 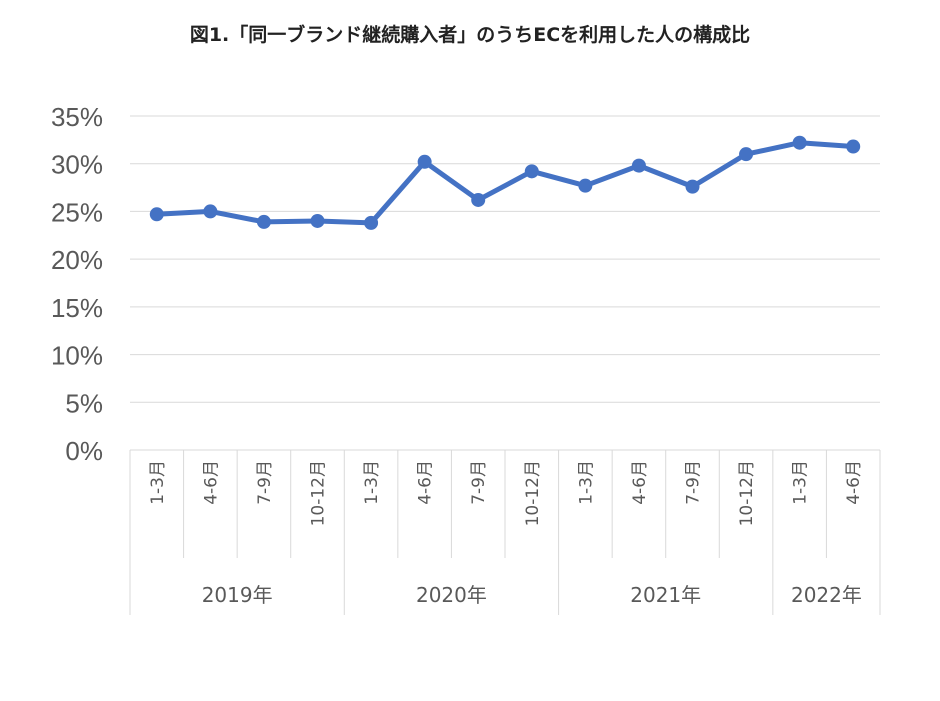 What do you see at coordinates (84, 451) in the screenshot?
I see `y-tick-label: 0%` at bounding box center [84, 451].